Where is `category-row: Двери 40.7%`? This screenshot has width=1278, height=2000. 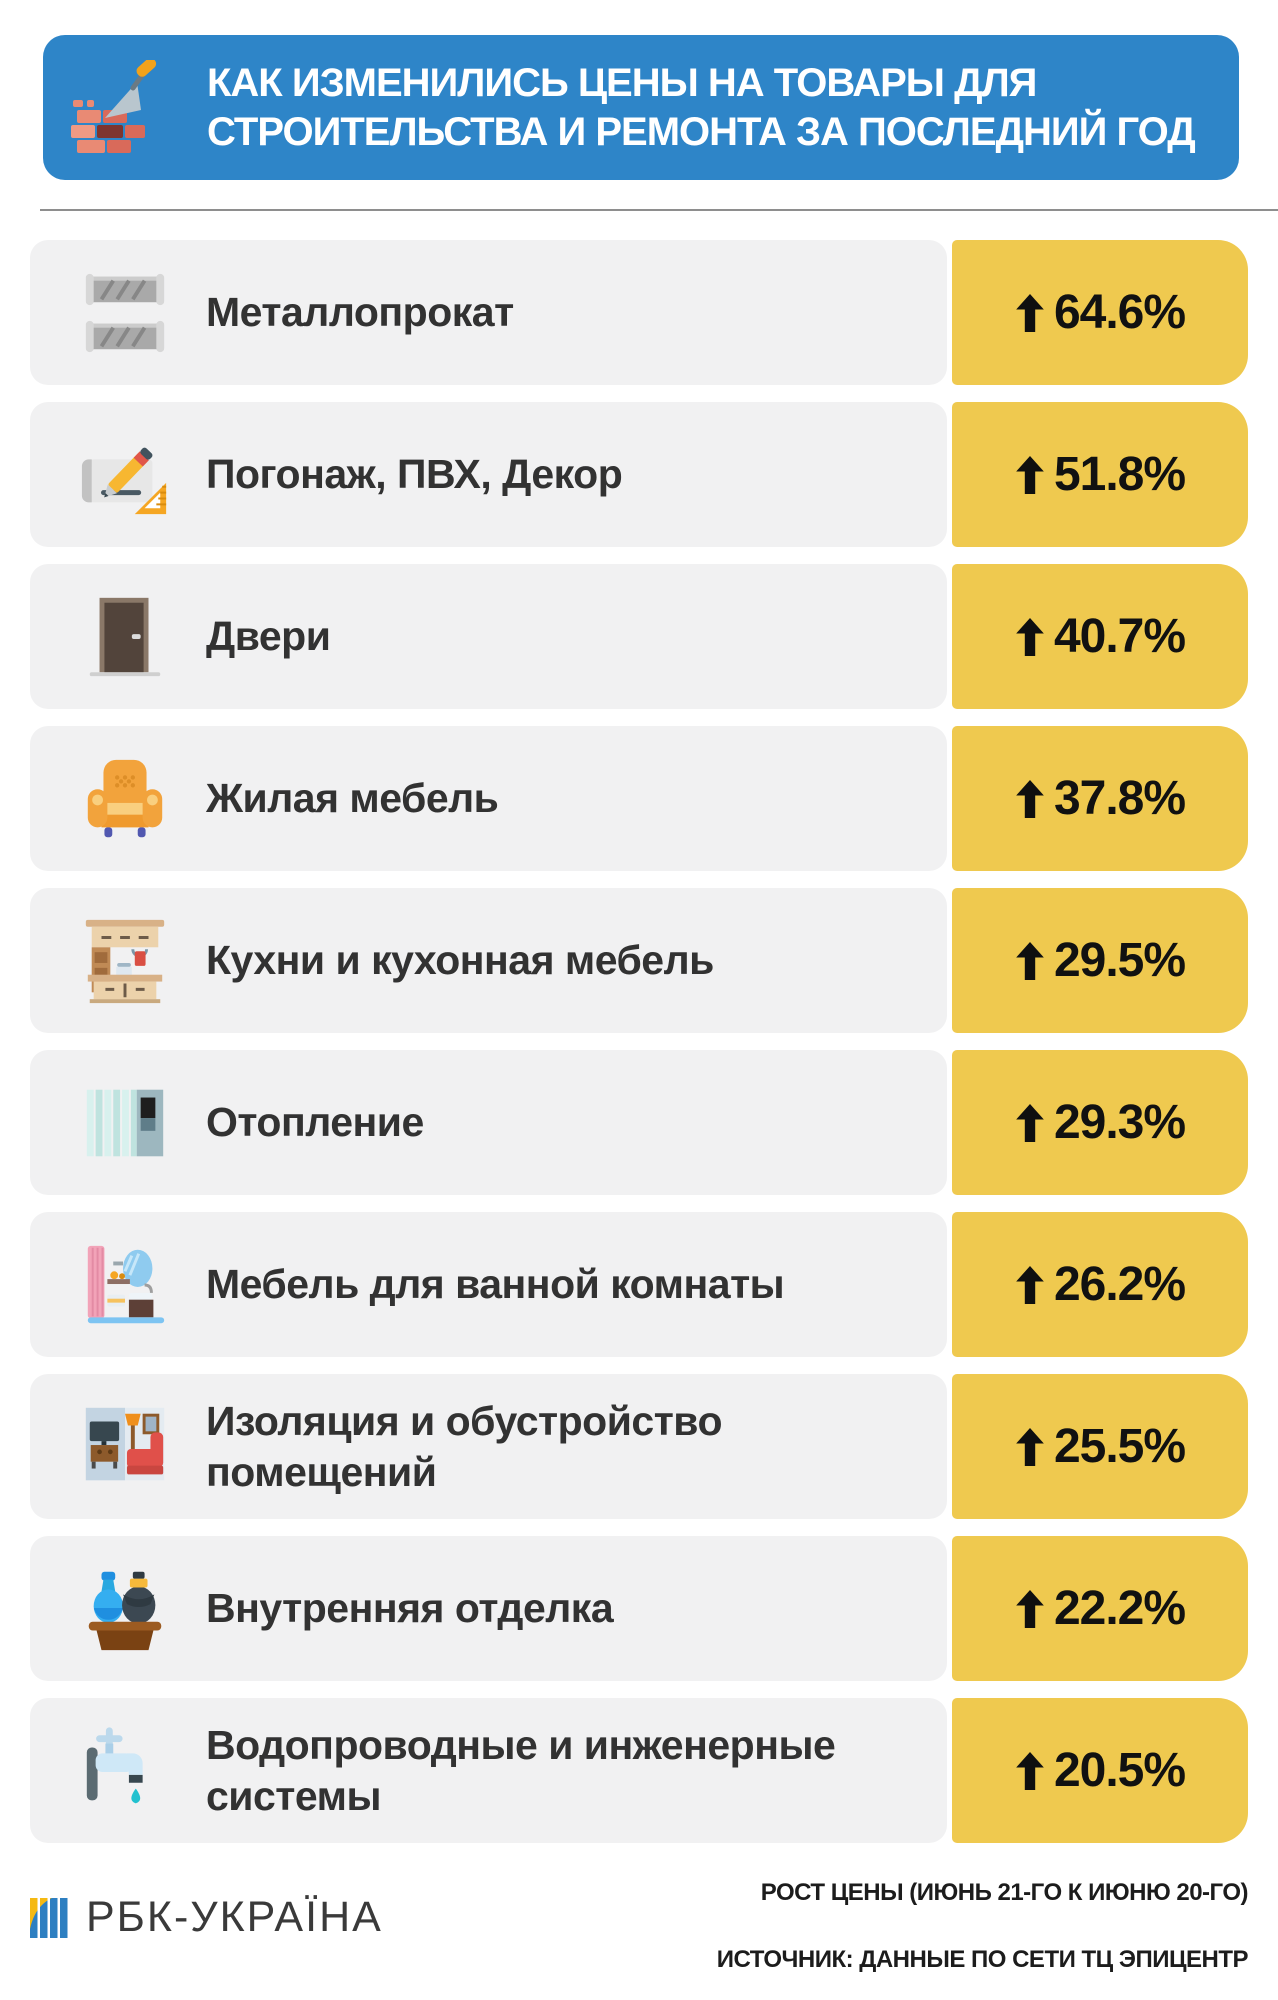 category-row: Двери 40.7% is located at coordinates (639, 636).